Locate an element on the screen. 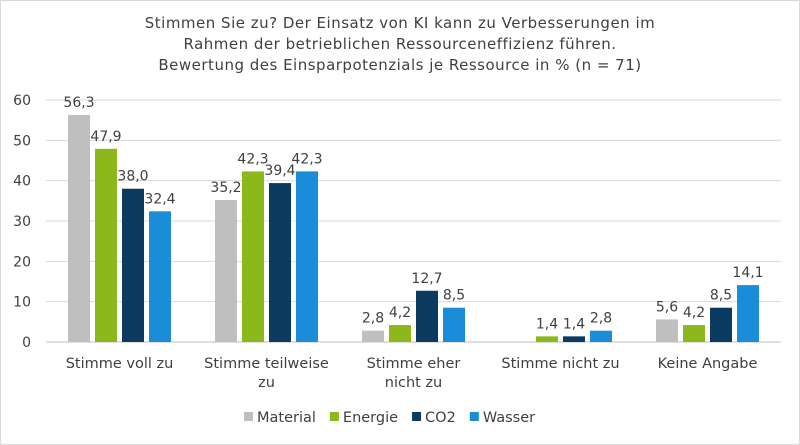  data-label: 12,7 is located at coordinates (426, 279).